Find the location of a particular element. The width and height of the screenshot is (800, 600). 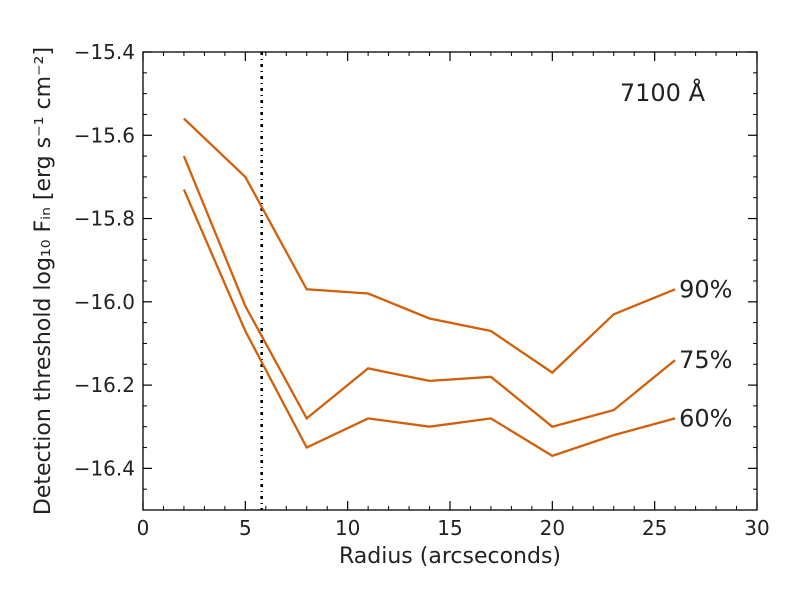

y-tick-label: −15.4 is located at coordinates (104, 52).